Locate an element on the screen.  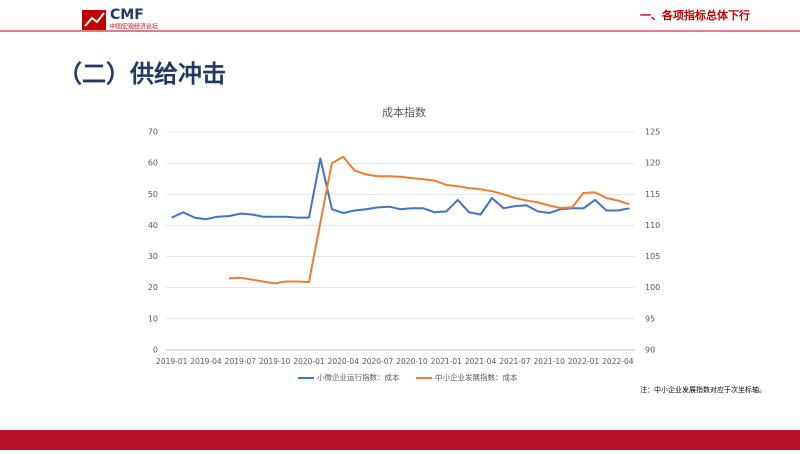
y-tick-label: 20 is located at coordinates (153, 287).